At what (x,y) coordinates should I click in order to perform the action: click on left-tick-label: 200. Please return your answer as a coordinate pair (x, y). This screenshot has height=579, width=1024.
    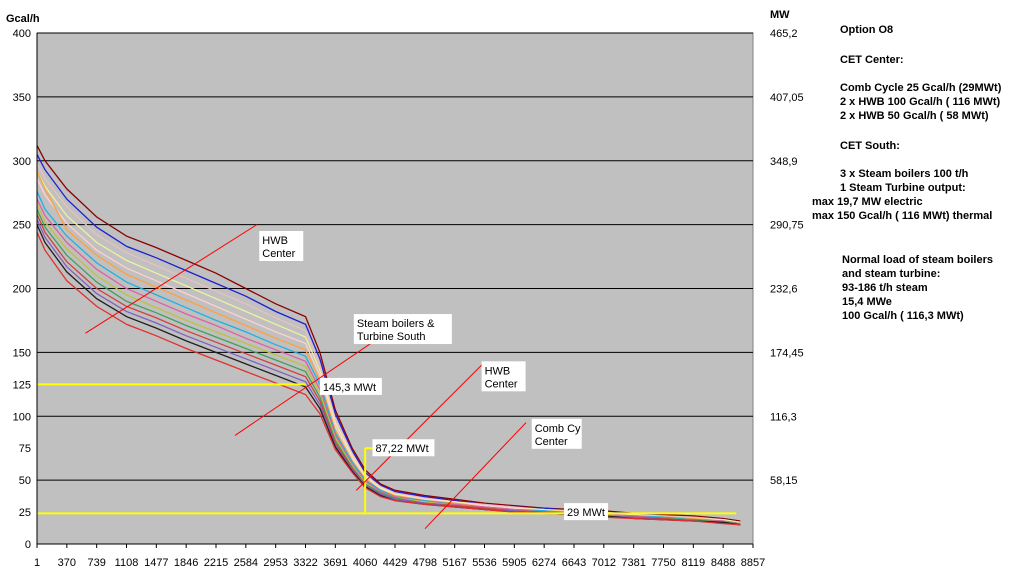
    Looking at the image, I should click on (22, 290).